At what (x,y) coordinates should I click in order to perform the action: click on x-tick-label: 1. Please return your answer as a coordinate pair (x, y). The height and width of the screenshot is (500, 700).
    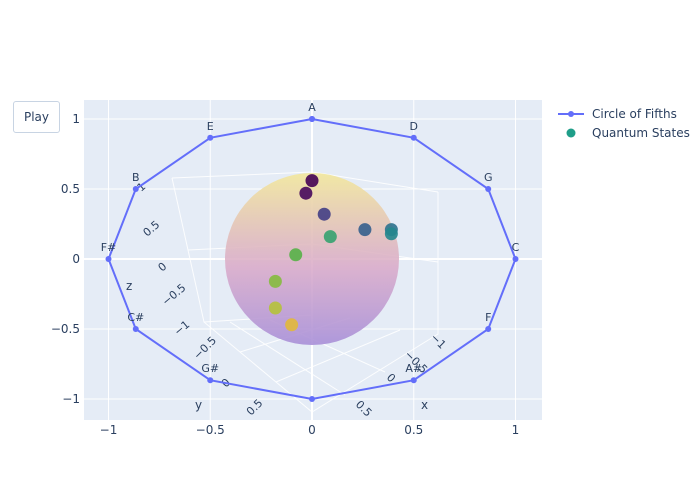
    Looking at the image, I should click on (516, 430).